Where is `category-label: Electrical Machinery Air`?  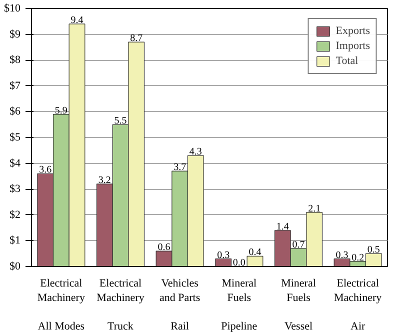 category-label: Electrical Machinery Air is located at coordinates (358, 305).